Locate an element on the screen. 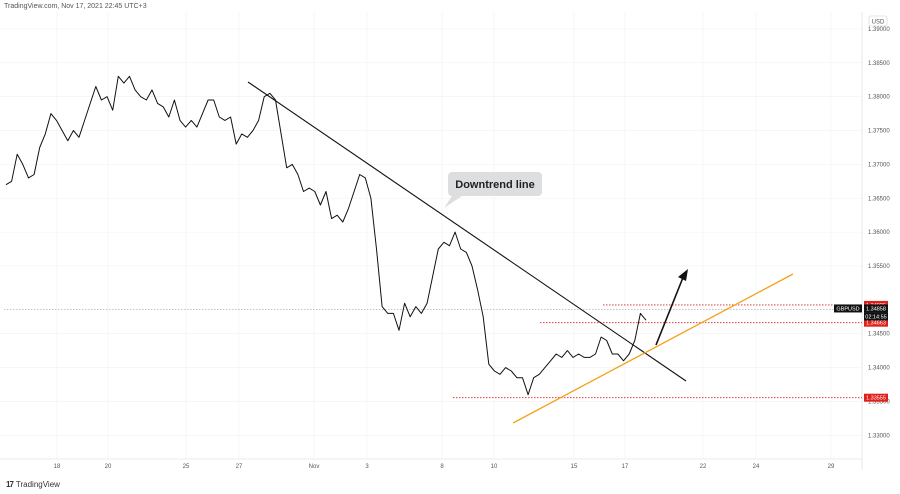 This screenshot has width=900, height=494. time-tick-label: 17 is located at coordinates (625, 467).